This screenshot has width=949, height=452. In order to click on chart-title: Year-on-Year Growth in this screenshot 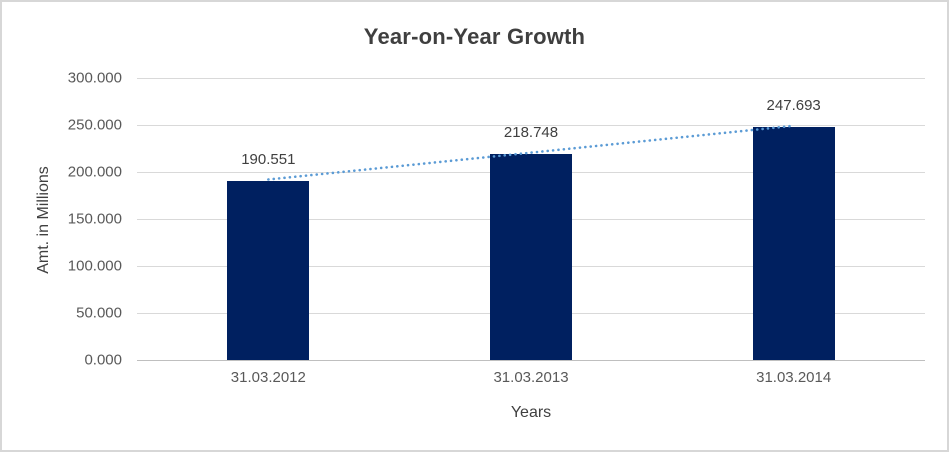, I will do `click(474, 36)`.